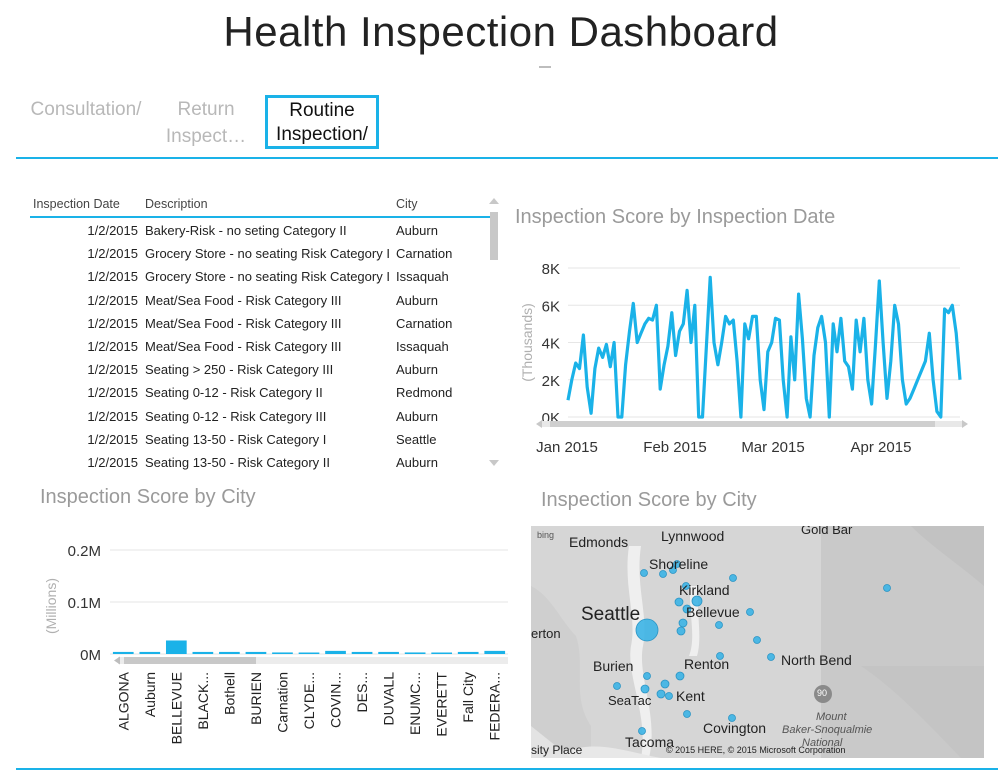 This screenshot has height=776, width=1002. What do you see at coordinates (422, 346) in the screenshot?
I see `cell-city: Issaquah` at bounding box center [422, 346].